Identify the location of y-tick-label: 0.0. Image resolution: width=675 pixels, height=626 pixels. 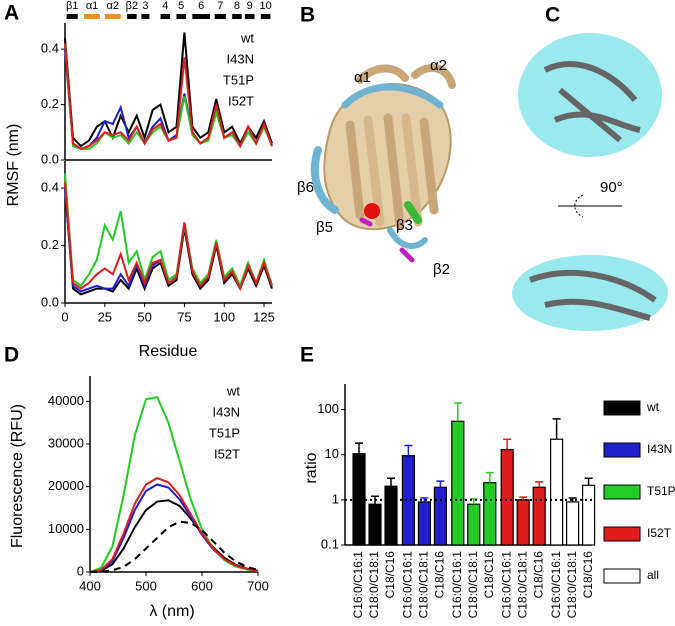
(50, 301).